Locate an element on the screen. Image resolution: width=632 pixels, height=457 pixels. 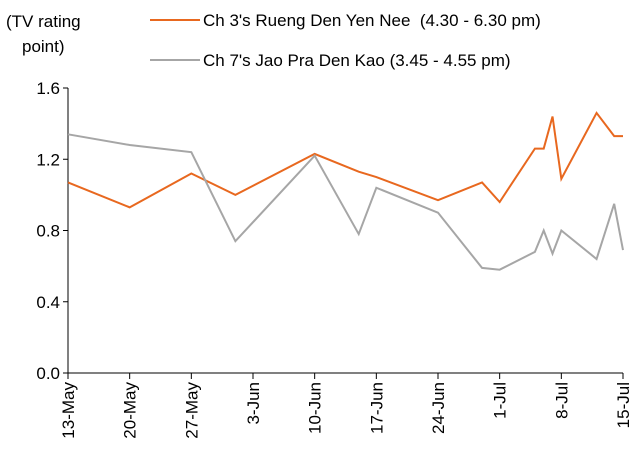
x-tick-label: 10-Jun is located at coordinates (315, 408).